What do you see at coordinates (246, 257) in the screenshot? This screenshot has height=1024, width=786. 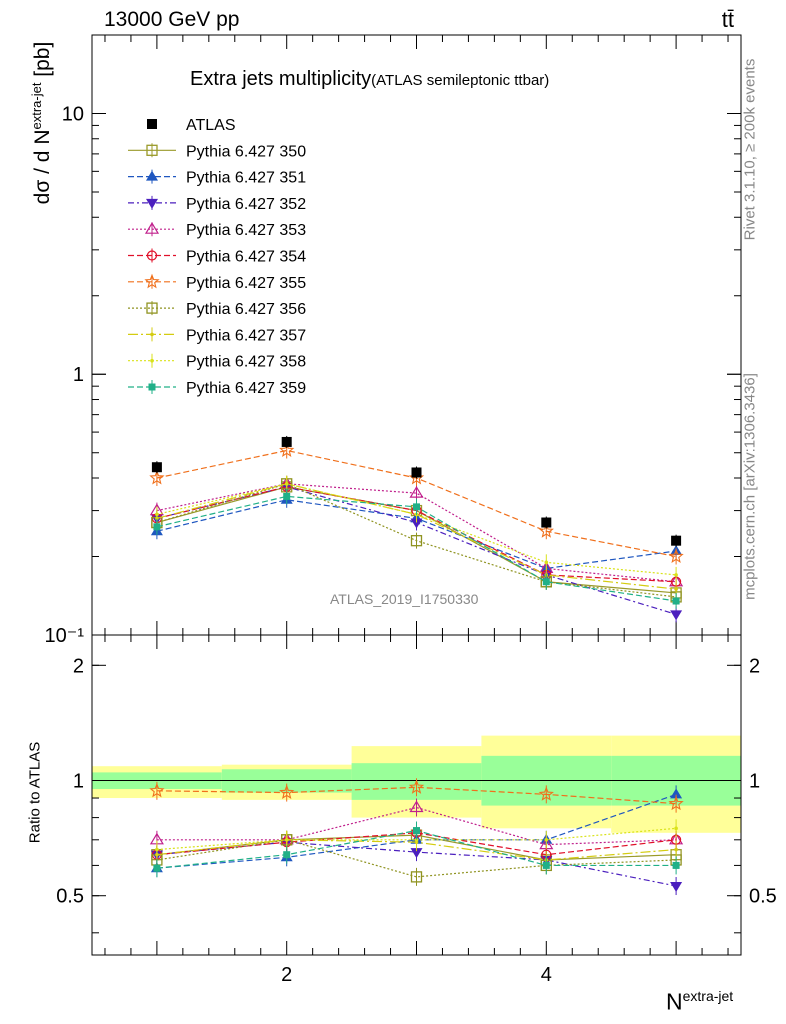 I see `legend-label-354: Pythia 6.427 354` at bounding box center [246, 257].